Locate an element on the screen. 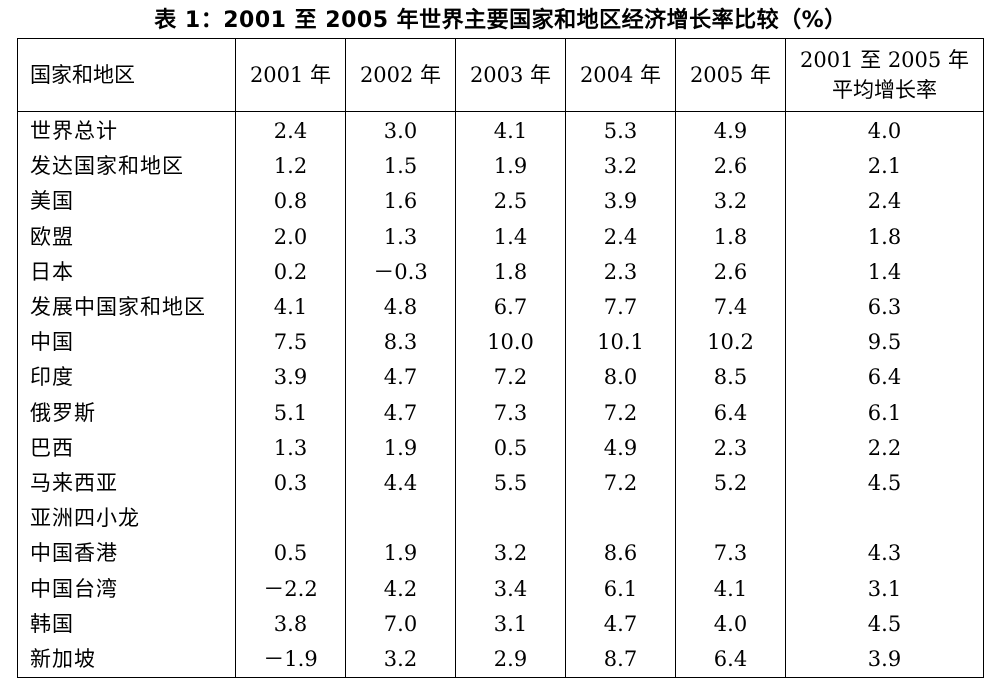 This screenshot has width=1001, height=691. header-year-2004: 2004 年 is located at coordinates (620, 75).